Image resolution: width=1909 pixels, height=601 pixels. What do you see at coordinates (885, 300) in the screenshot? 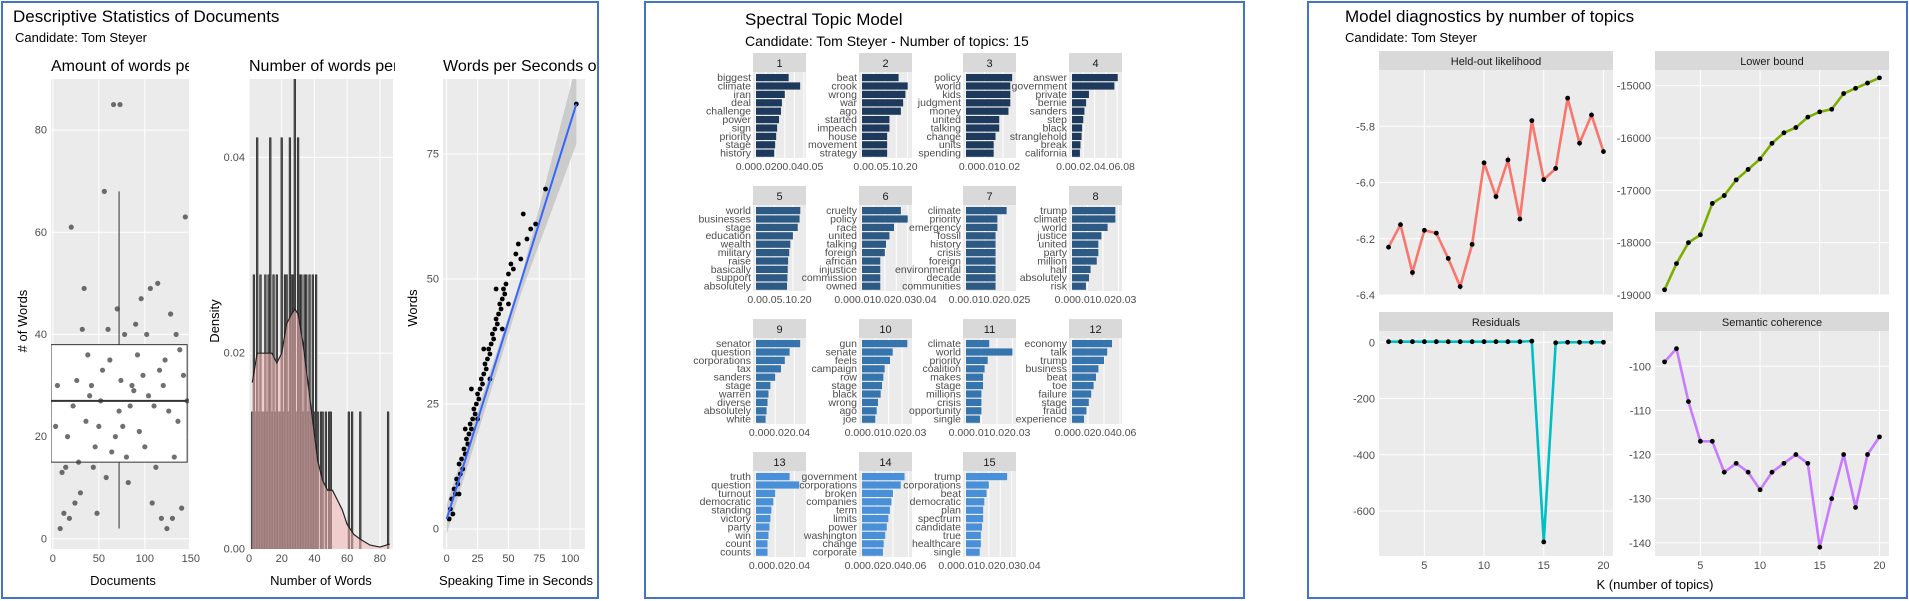
I see `topic-xtick-labels: 0.000.010.020.030.04` at bounding box center [885, 300].